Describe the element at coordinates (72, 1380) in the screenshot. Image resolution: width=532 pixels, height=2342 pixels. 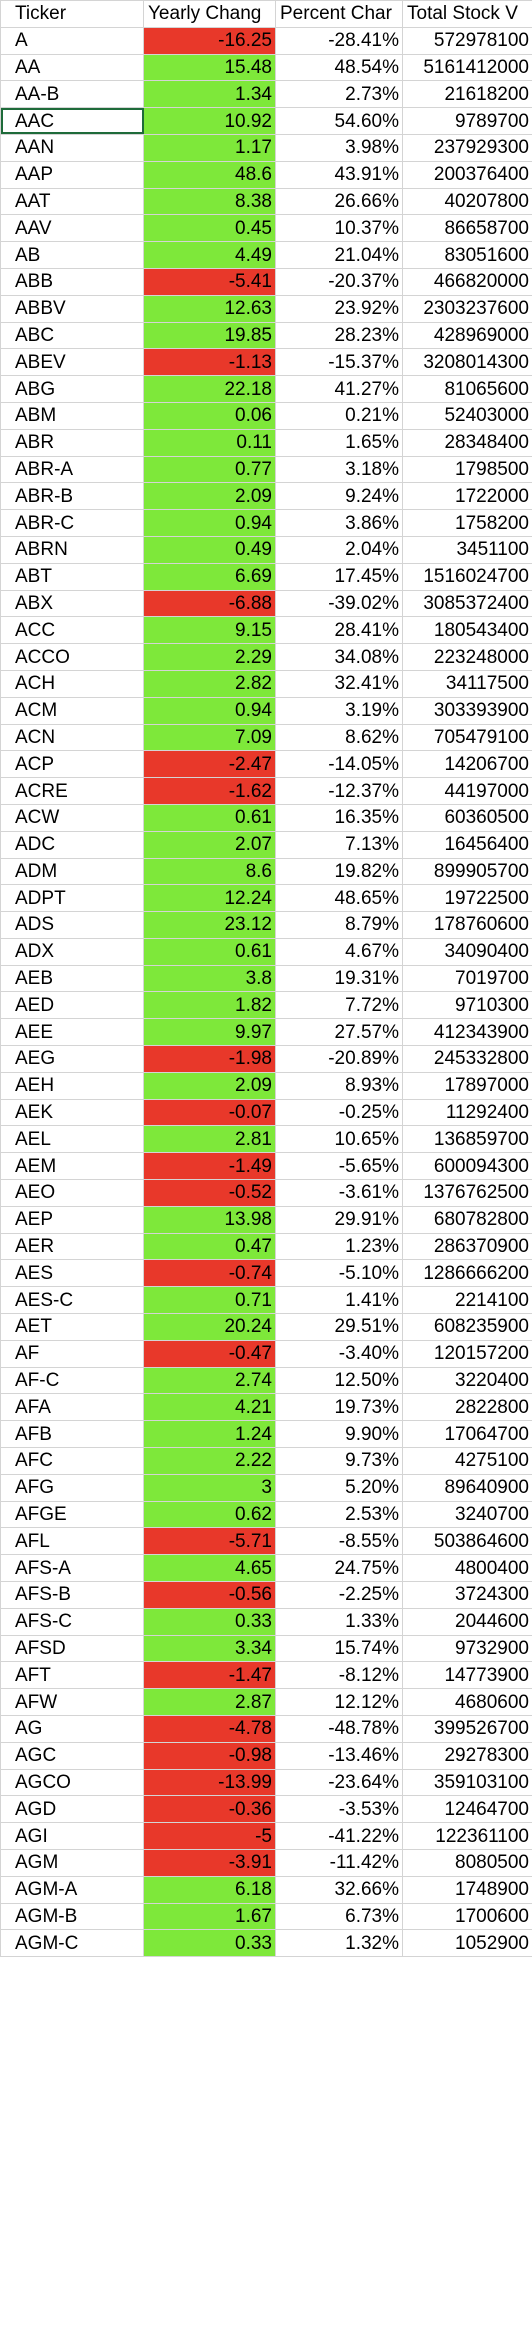
I see `cell-ticker: AF-C` at that location.